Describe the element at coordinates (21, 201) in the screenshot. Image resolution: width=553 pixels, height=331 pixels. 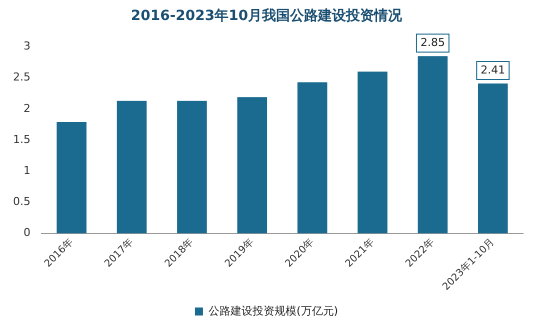
I see `y-tick-label: 0.5` at that location.